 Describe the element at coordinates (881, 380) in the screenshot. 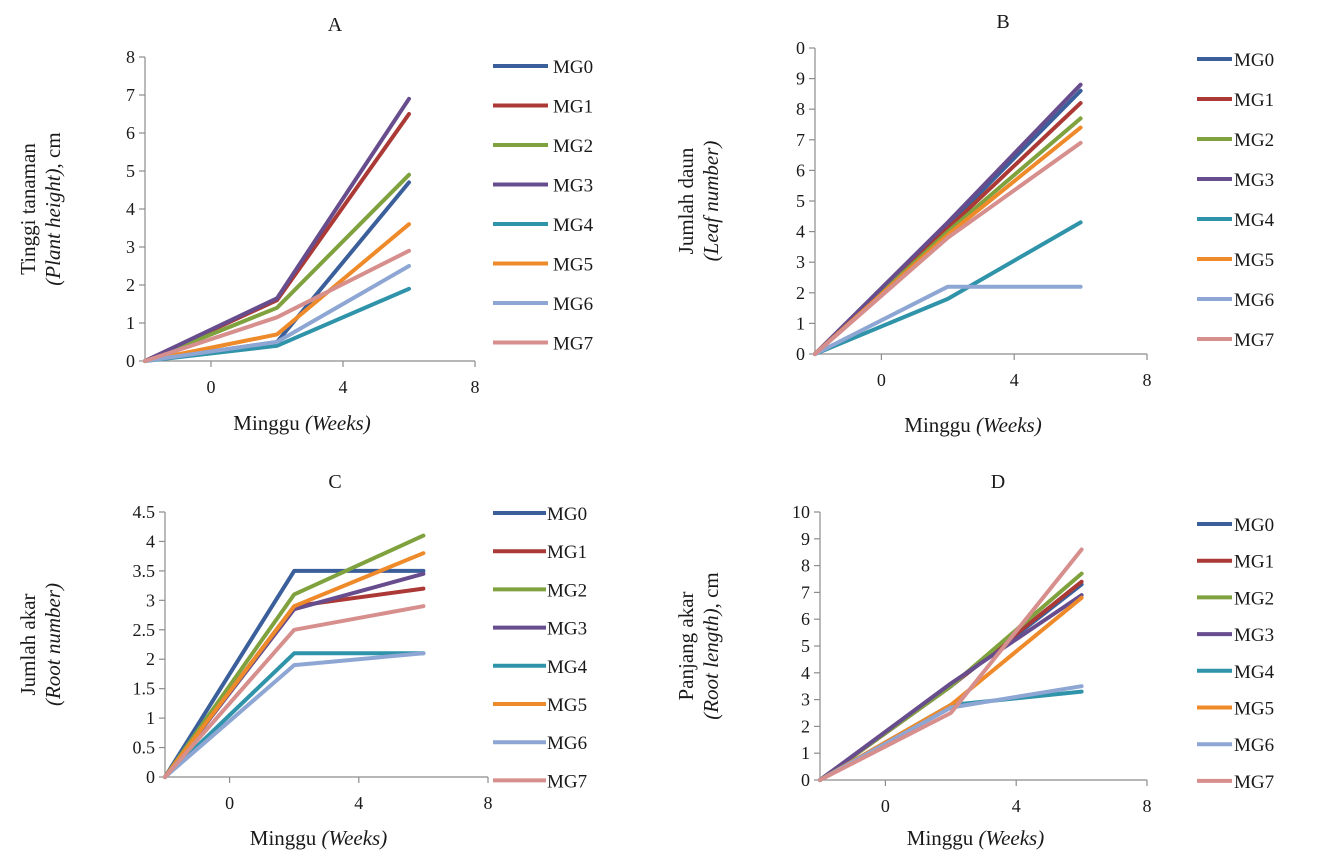

I see `chart-b-x-tick-label: 0` at that location.